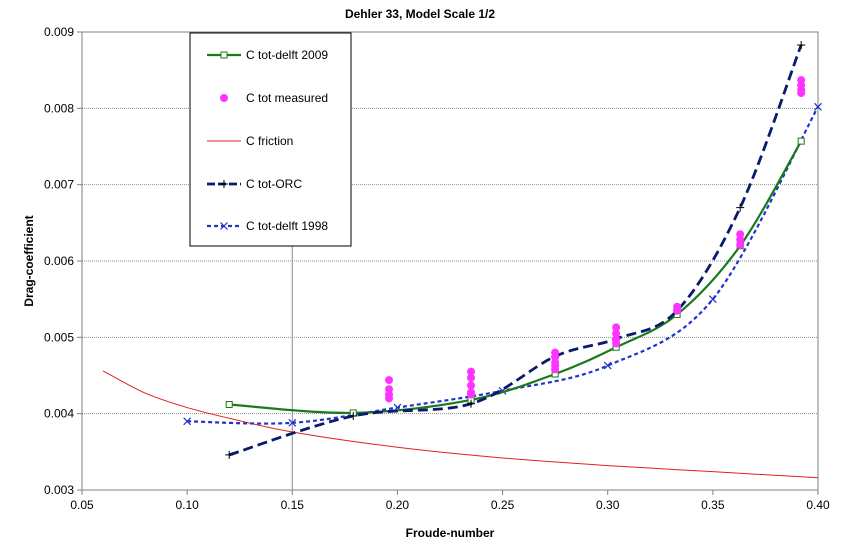 The image size is (844, 551). I want to click on legend-item-c-tot-measured: C tot measured, so click(274, 98).